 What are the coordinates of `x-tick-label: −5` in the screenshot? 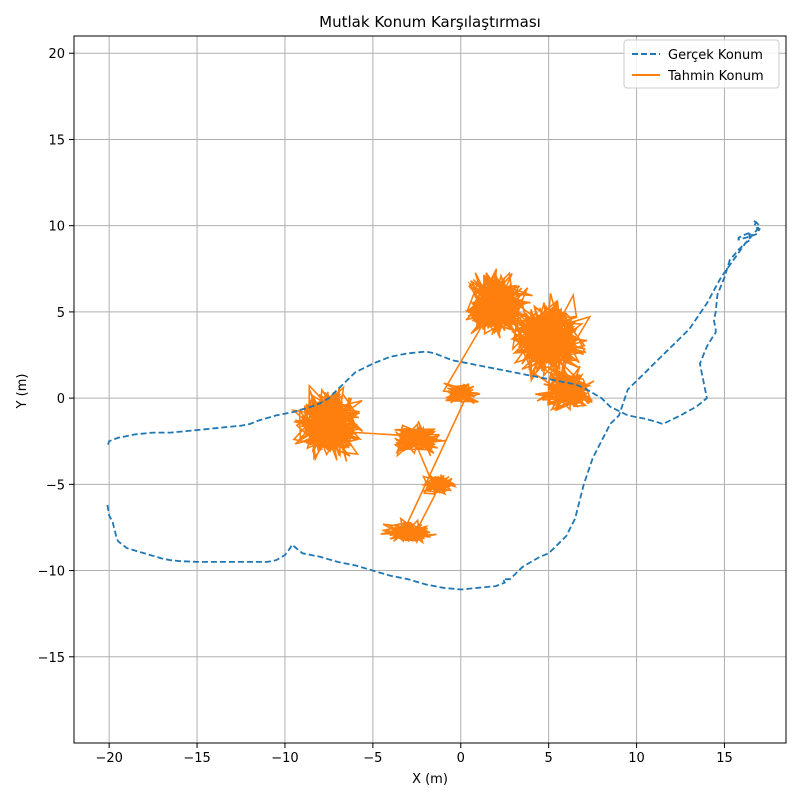 It's located at (372, 758).